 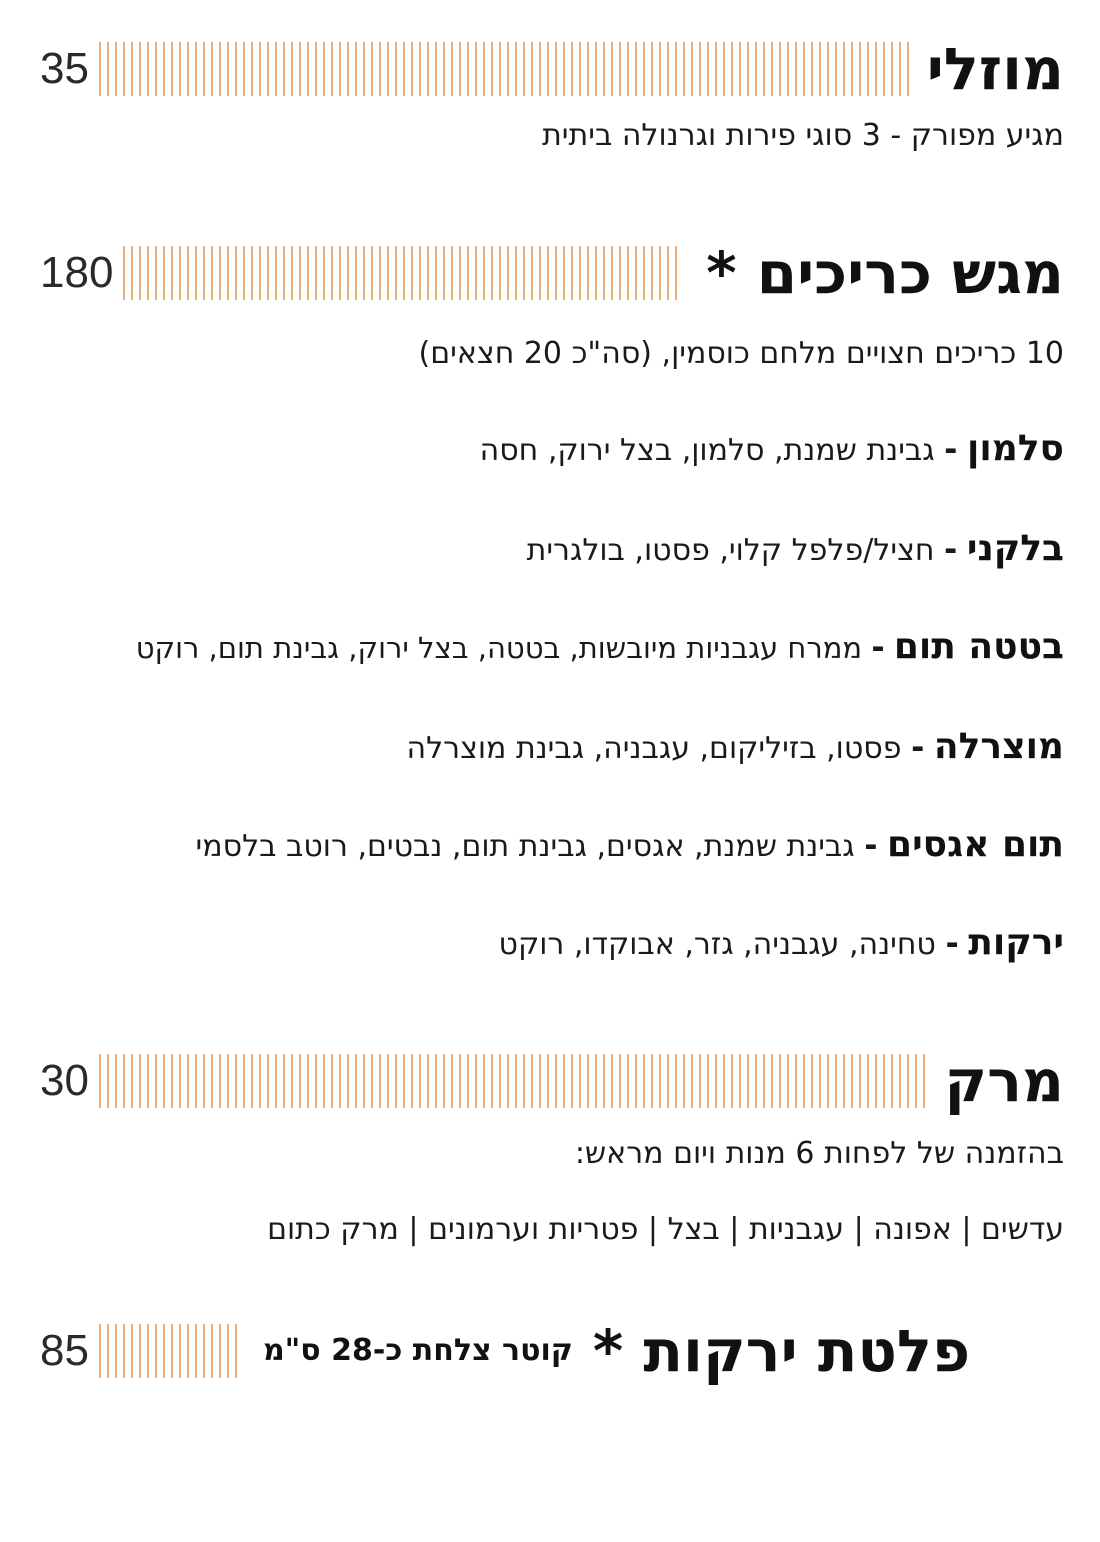 I want to click on variant-line: בלקני - חציל/פלפל קלוי, פסטו, בולגרית, so click(x=795, y=548).